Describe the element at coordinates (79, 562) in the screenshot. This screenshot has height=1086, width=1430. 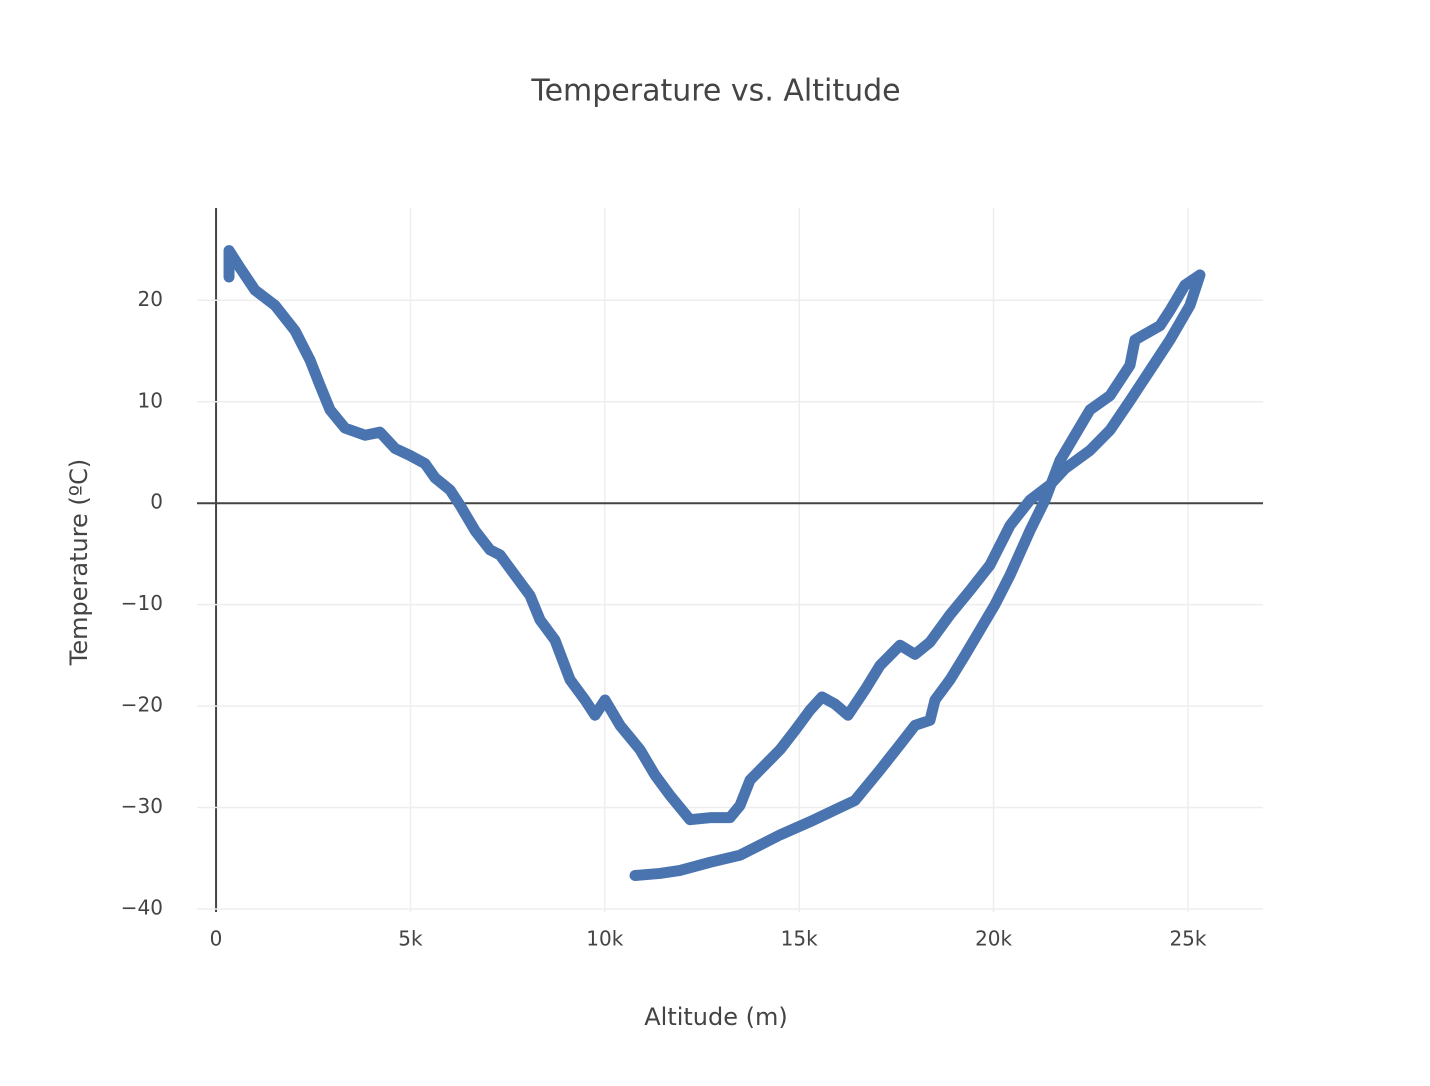
I see `y-axis-label: Temperature (ºC)` at that location.